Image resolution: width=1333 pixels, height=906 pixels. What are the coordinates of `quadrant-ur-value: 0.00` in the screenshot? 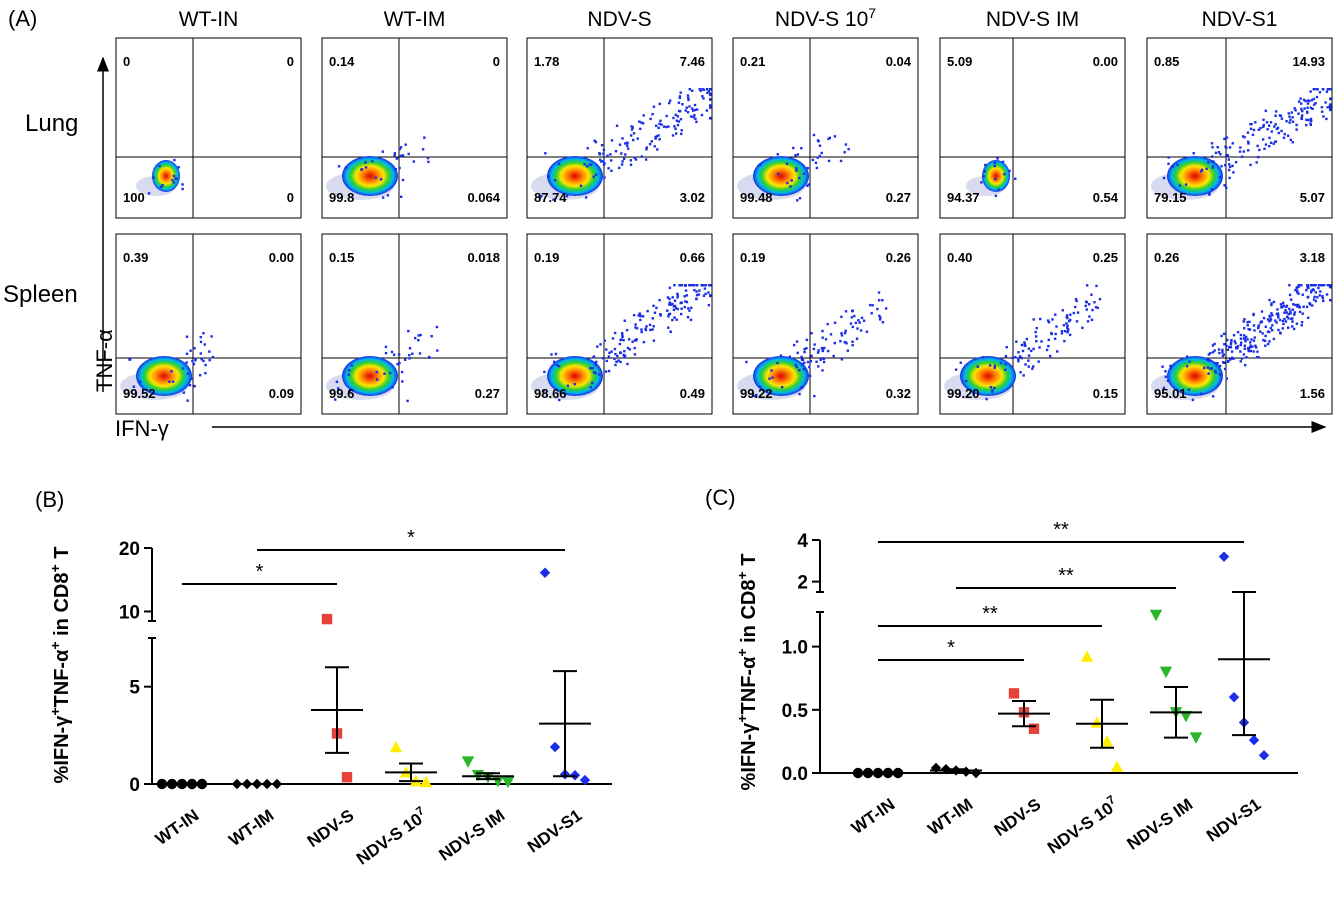 It's located at (281, 257).